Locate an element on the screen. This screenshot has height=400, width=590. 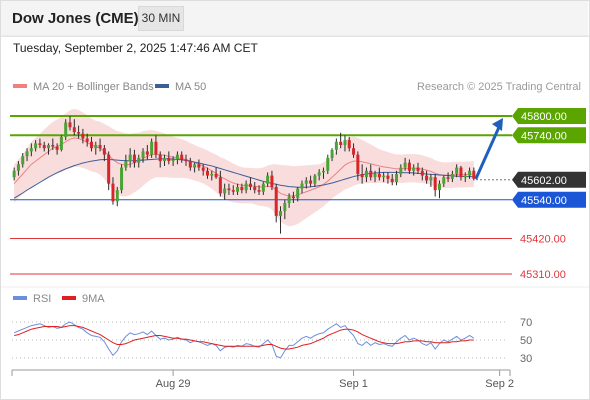
rsi-tick-label: 50 is located at coordinates (526, 341).